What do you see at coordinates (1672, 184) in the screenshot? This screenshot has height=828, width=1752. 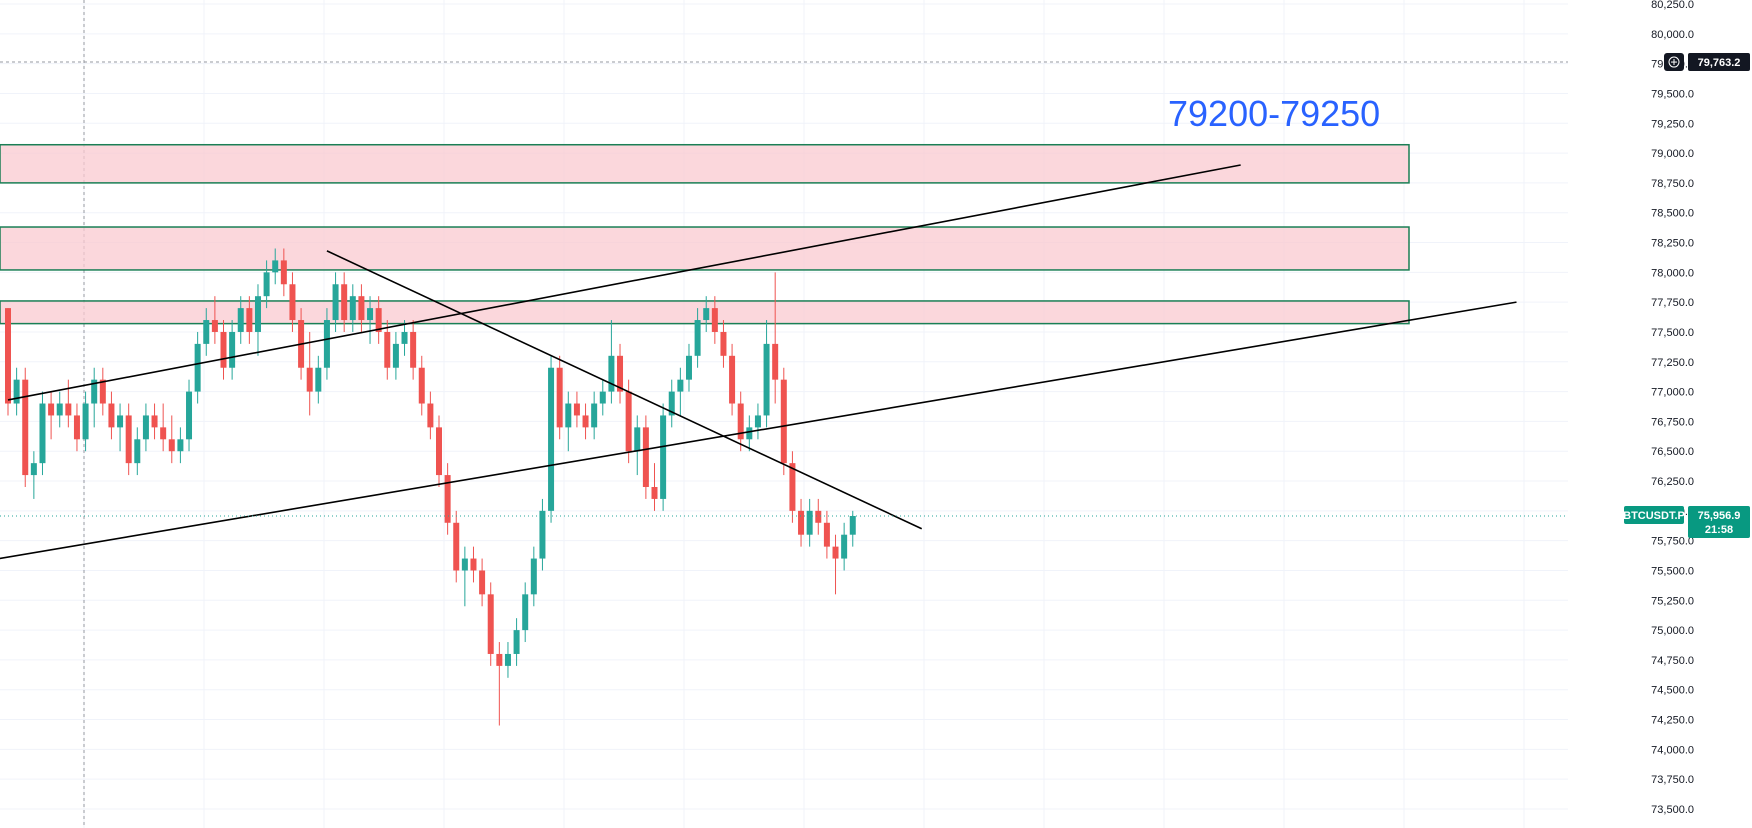 I see `y-tick-label: 78,750.0` at bounding box center [1672, 184].